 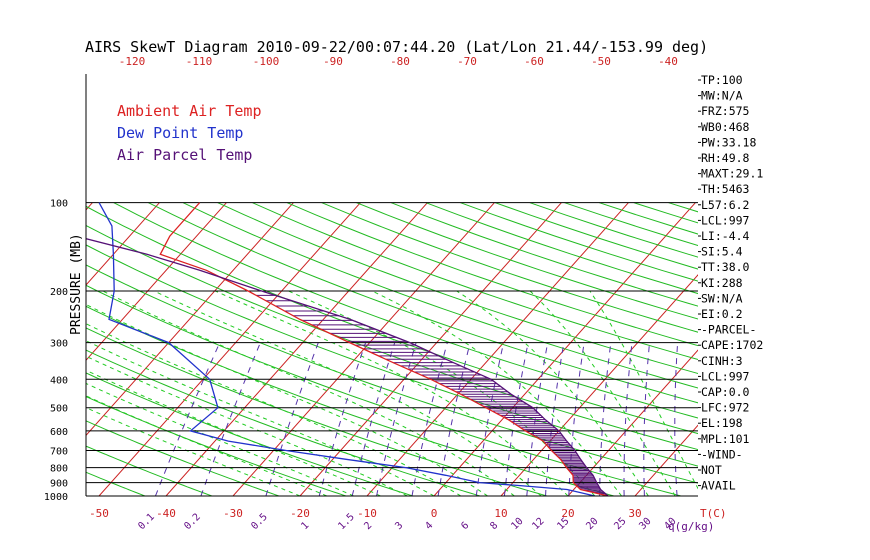 What do you see at coordinates (400, 61) in the screenshot?
I see `top-temp-tick-label: -80` at bounding box center [400, 61].